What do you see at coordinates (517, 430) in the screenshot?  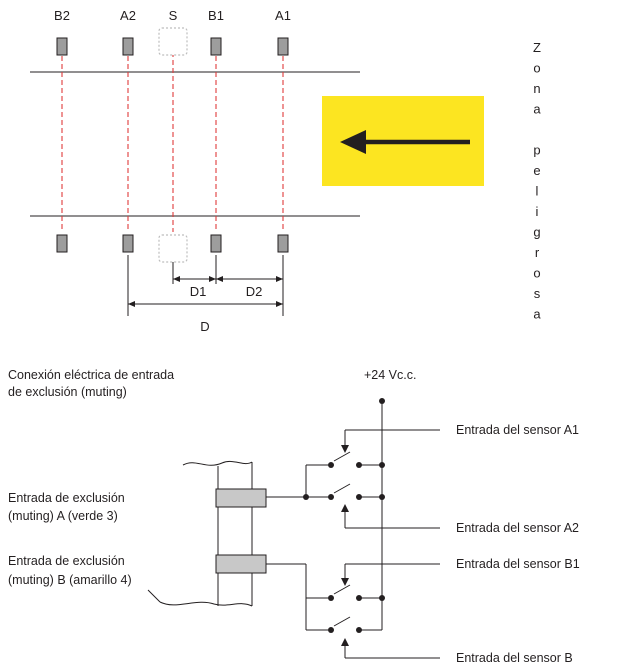 I see `sensor-a1-input-label: Entrada del sensor A1` at bounding box center [517, 430].